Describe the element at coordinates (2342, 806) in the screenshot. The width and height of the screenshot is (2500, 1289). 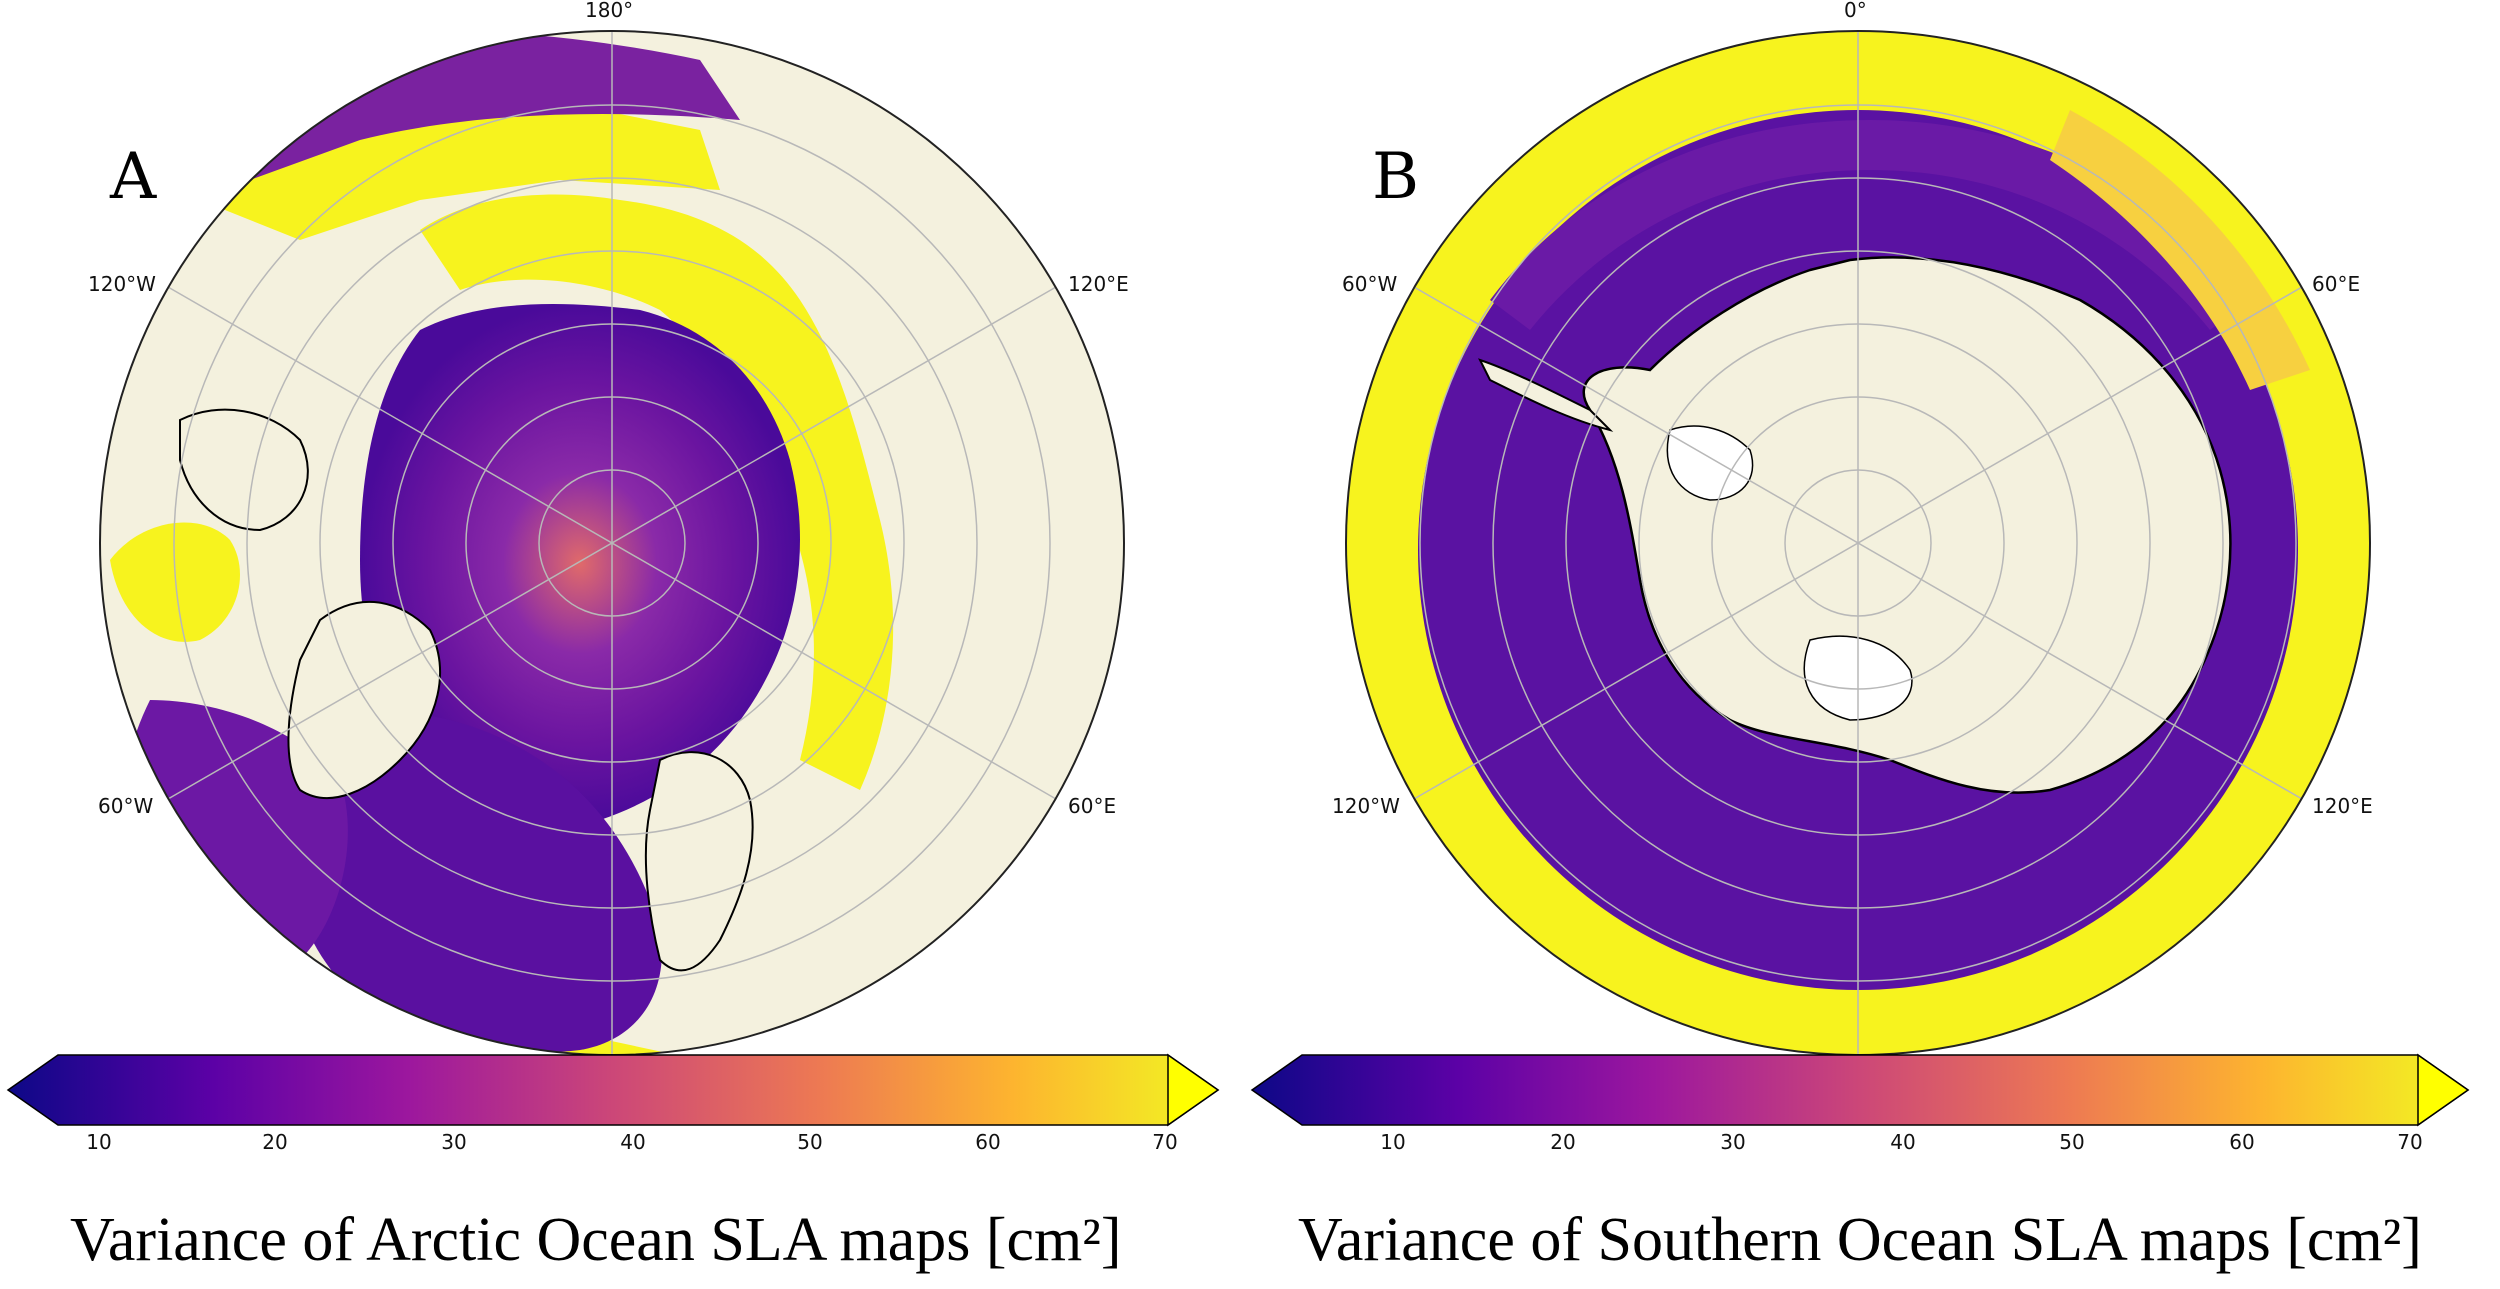
I see `lon-label-lower-right: 120°E` at that location.